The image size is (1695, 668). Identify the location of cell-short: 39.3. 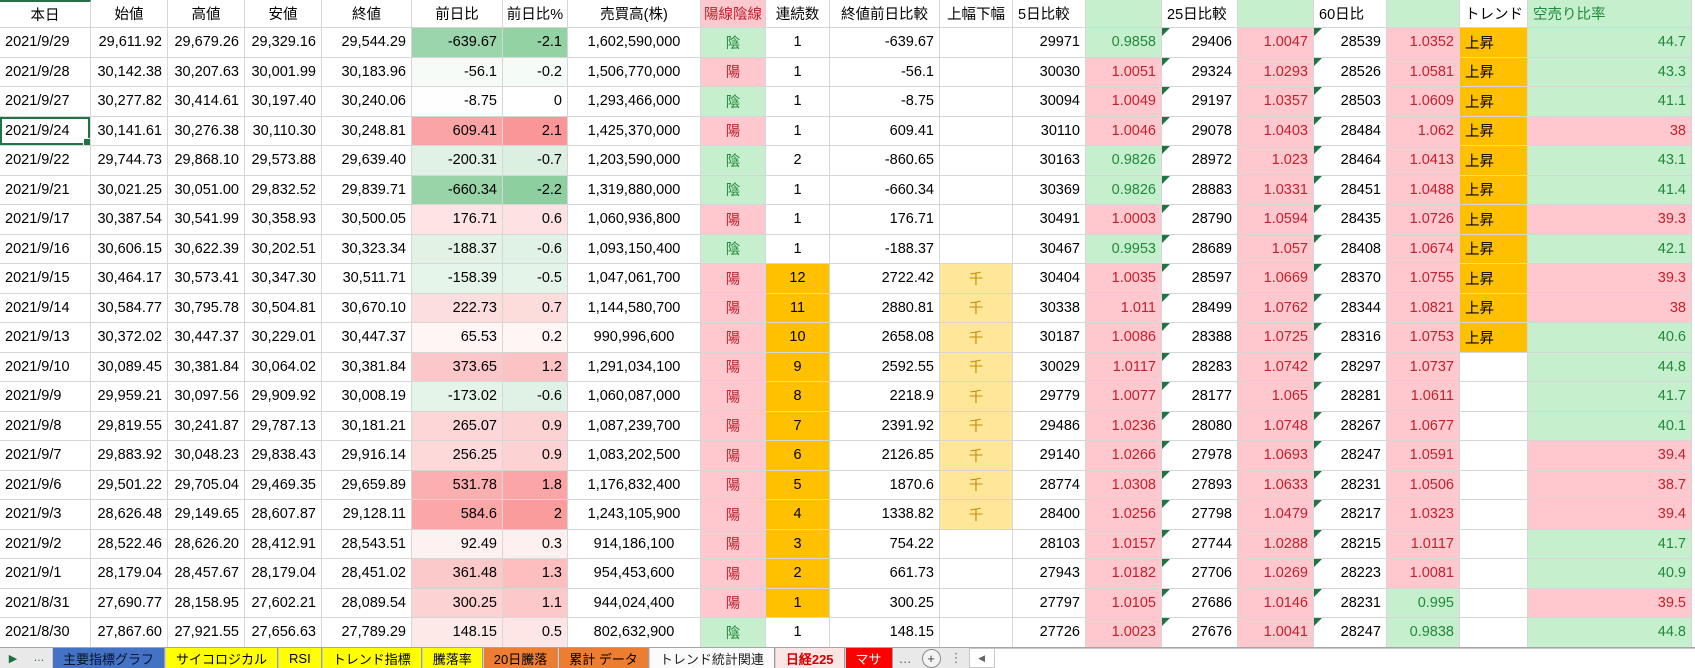
(1610, 220).